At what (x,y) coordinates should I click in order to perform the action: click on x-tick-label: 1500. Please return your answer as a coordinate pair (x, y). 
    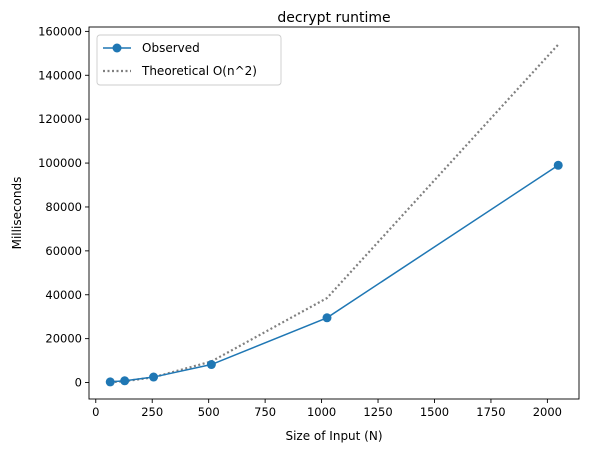
    Looking at the image, I should click on (434, 412).